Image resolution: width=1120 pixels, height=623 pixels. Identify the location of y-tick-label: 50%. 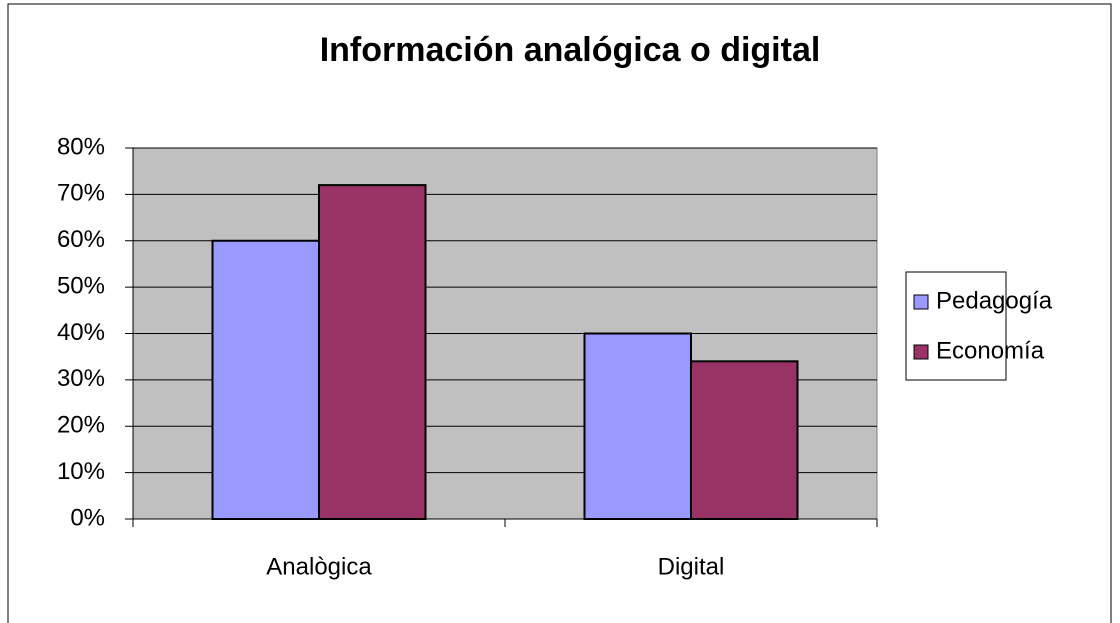
(81, 285).